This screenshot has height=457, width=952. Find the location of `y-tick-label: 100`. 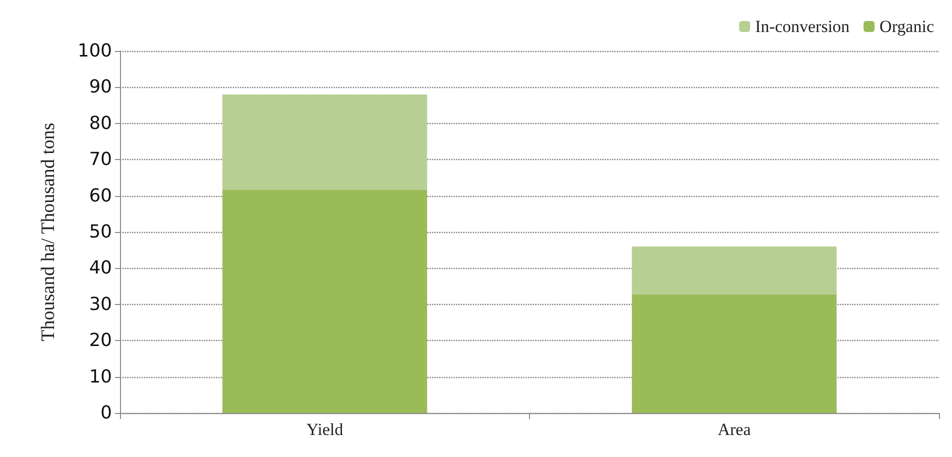

y-tick-label: 100 is located at coordinates (95, 51).